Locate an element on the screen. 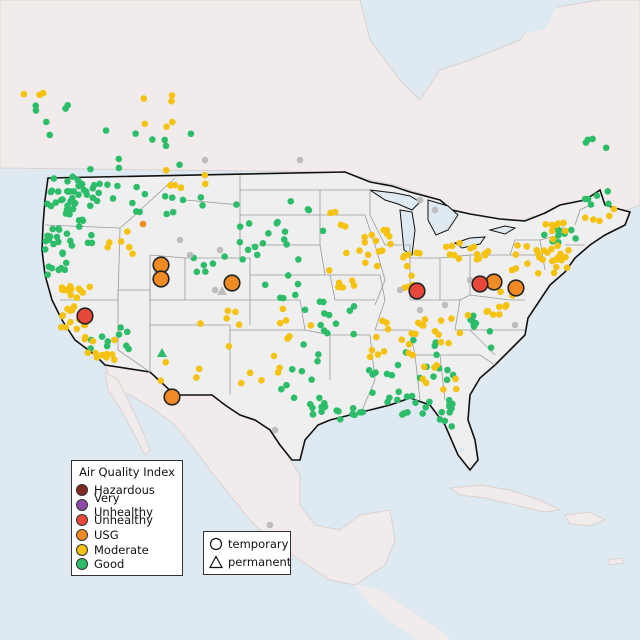 This screenshot has height=640, width=640. marker-shape-legend: temporary permanent is located at coordinates (247, 553).